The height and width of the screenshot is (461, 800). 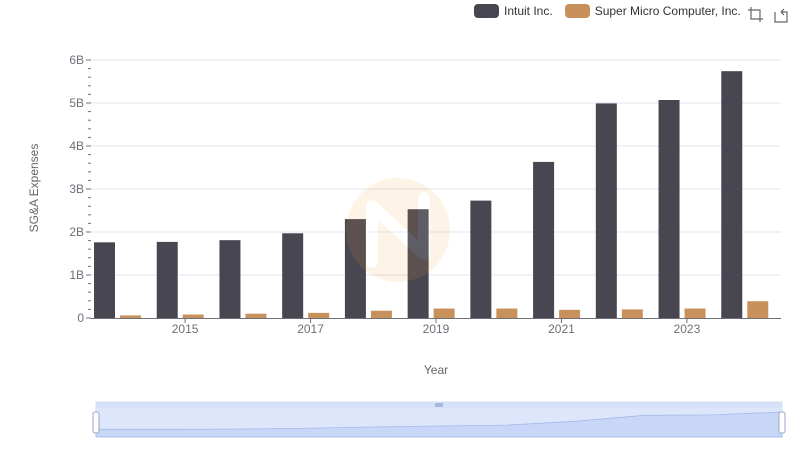 I want to click on legend-label-supermicro: Super Micro Computer, Inc., so click(x=667, y=11).